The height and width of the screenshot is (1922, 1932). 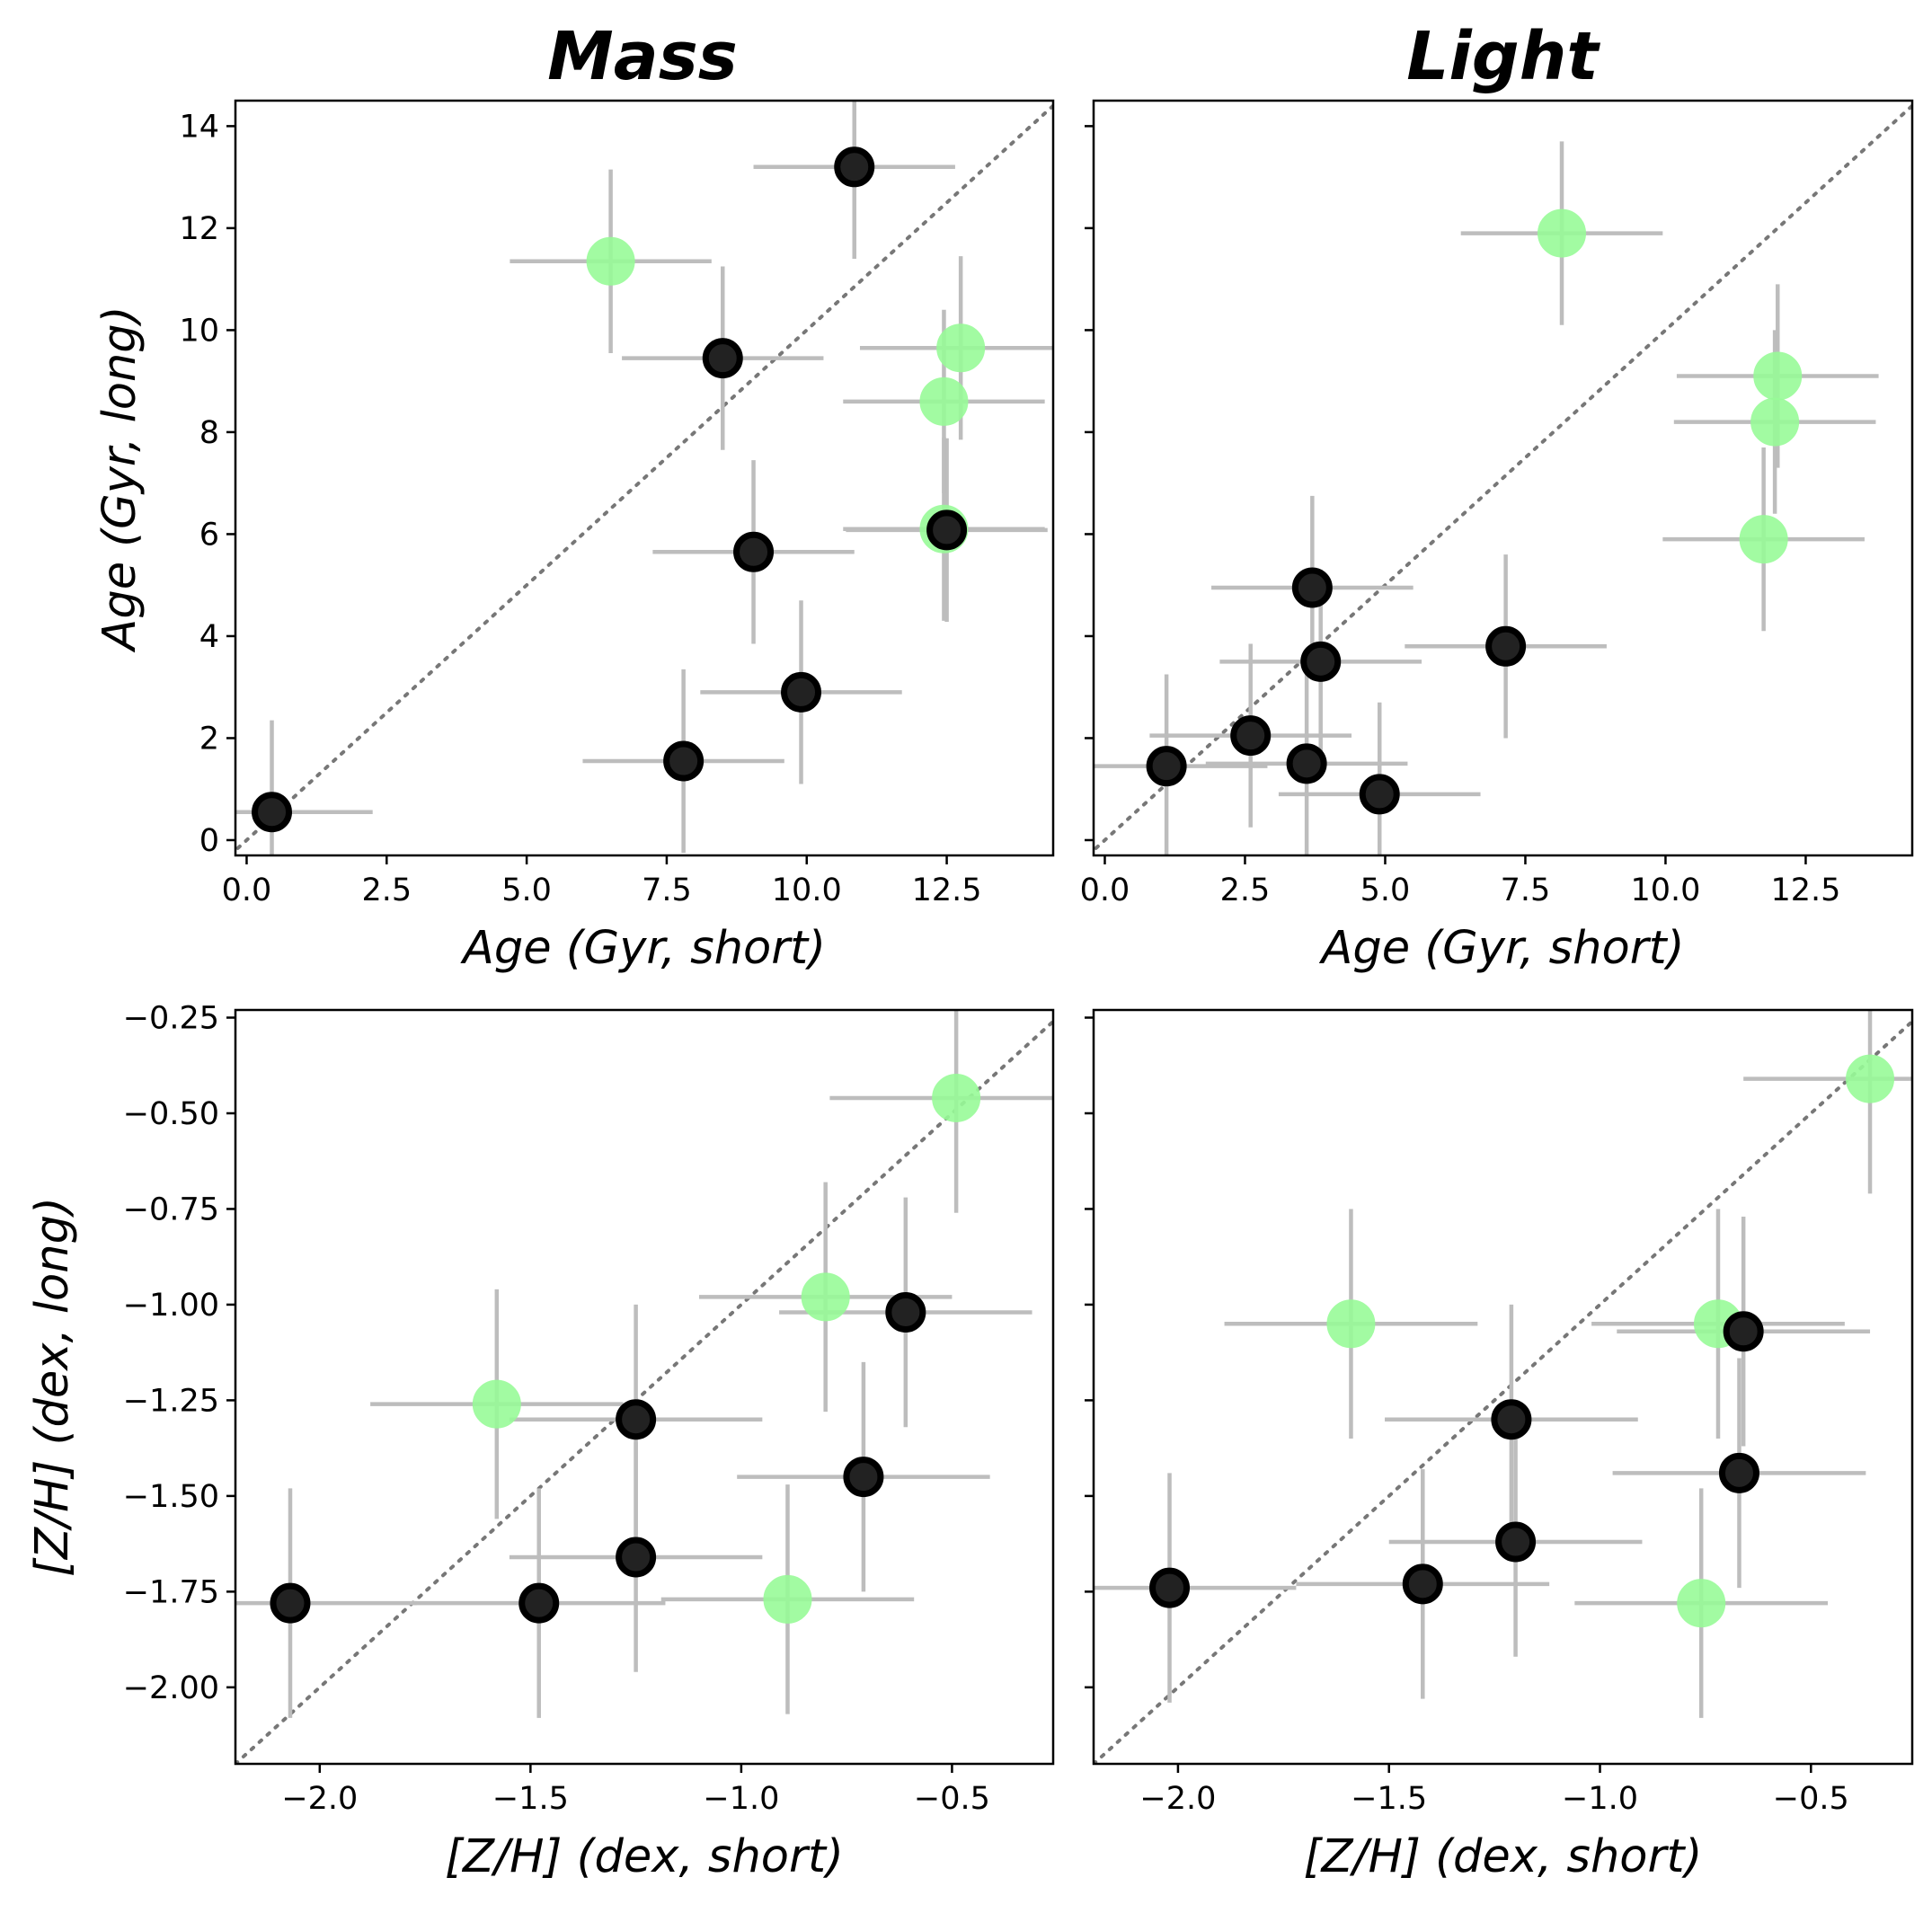 I want to click on y-tick-label: −2.00, so click(x=171, y=1688).